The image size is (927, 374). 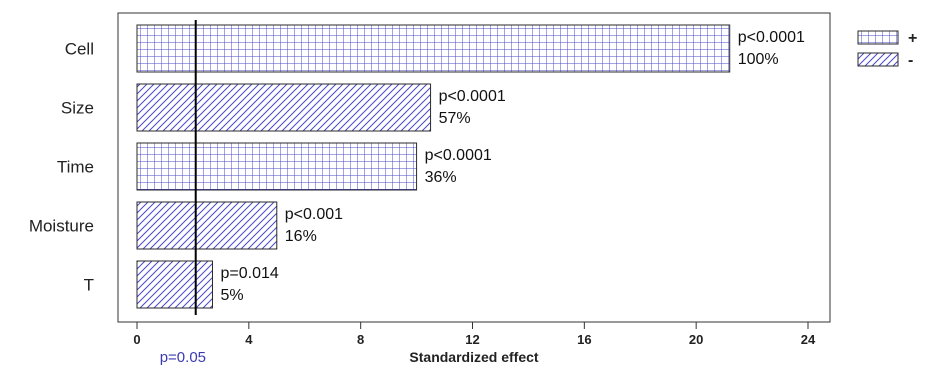 I want to click on legend-label: -, so click(x=910, y=60).